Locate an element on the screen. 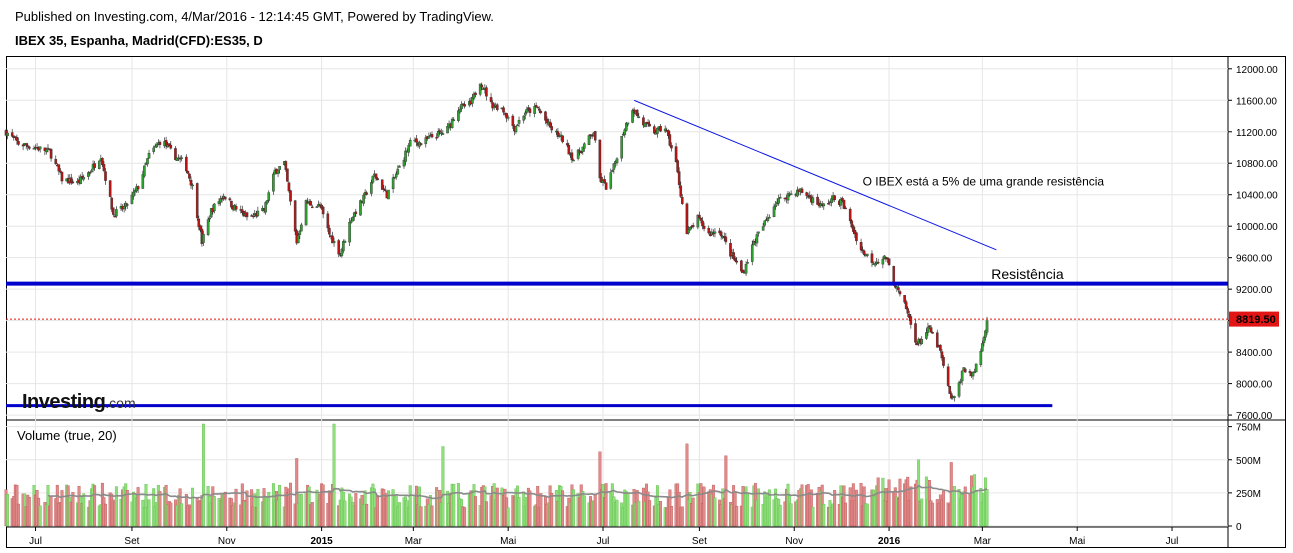 This screenshot has height=553, width=1293. x-tick-label: Mar is located at coordinates (983, 541).